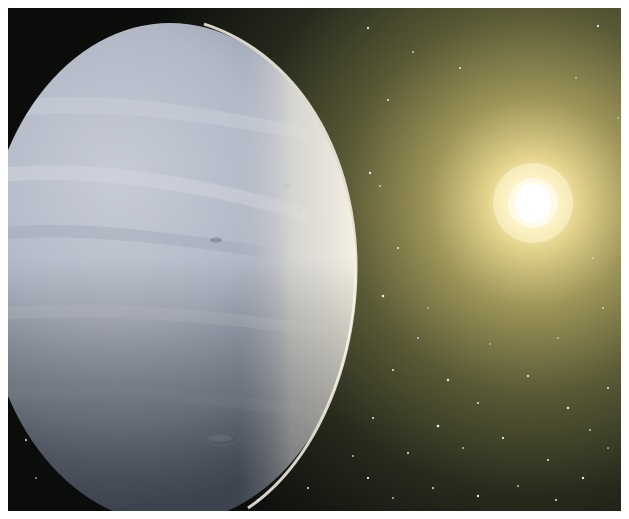 Image resolution: width=629 pixels, height=519 pixels. I want to click on star, so click(533, 203).